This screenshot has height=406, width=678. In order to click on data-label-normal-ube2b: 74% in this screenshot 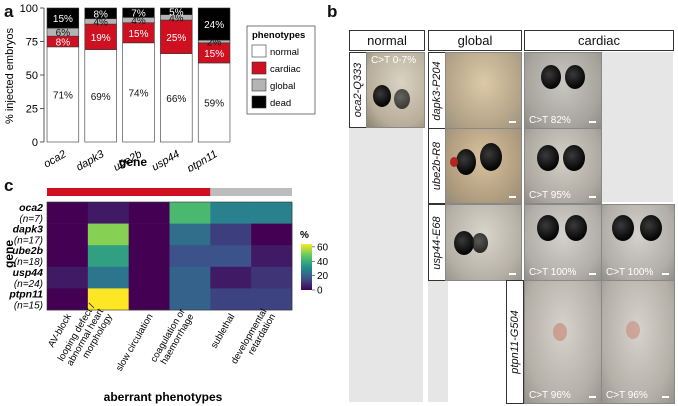, I will do `click(138, 93)`.